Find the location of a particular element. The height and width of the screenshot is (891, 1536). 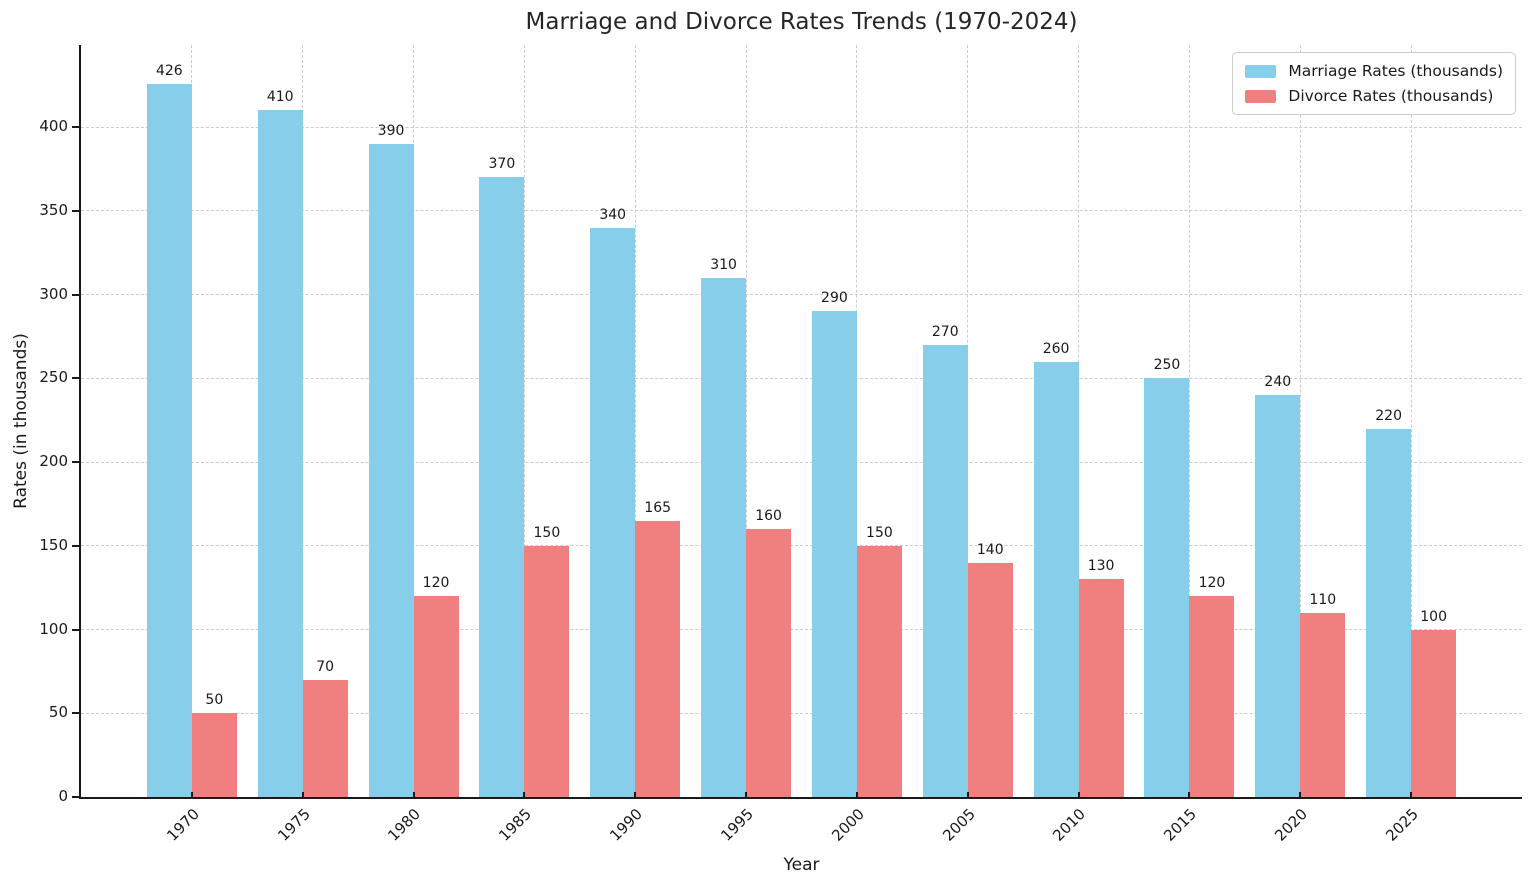

bar-value-marriage-1990: 340 is located at coordinates (613, 214).